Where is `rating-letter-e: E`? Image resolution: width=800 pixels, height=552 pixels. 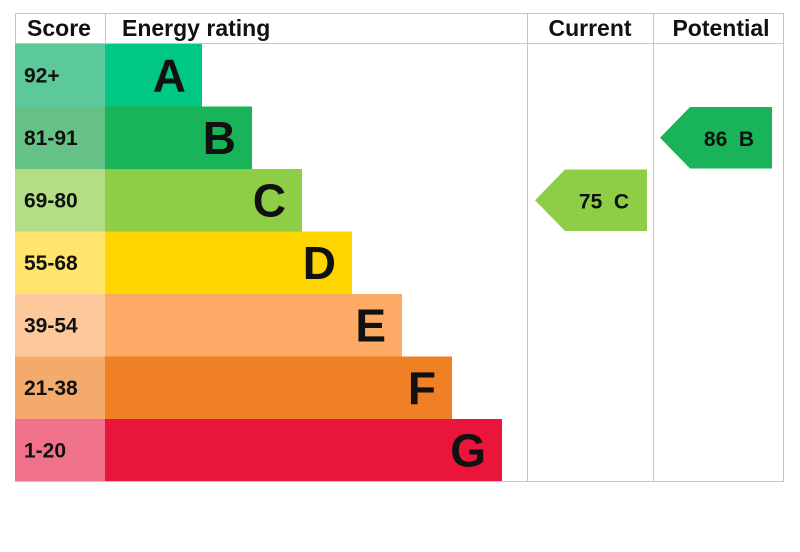
rating-letter-e: E is located at coordinates (370, 325).